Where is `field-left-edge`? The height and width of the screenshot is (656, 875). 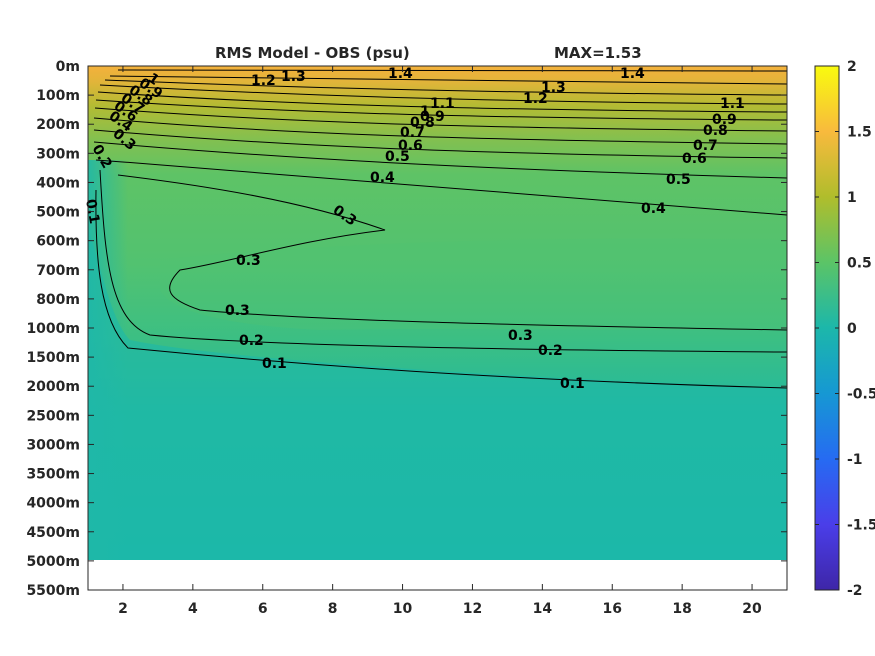
field-left-edge is located at coordinates (108, 360).